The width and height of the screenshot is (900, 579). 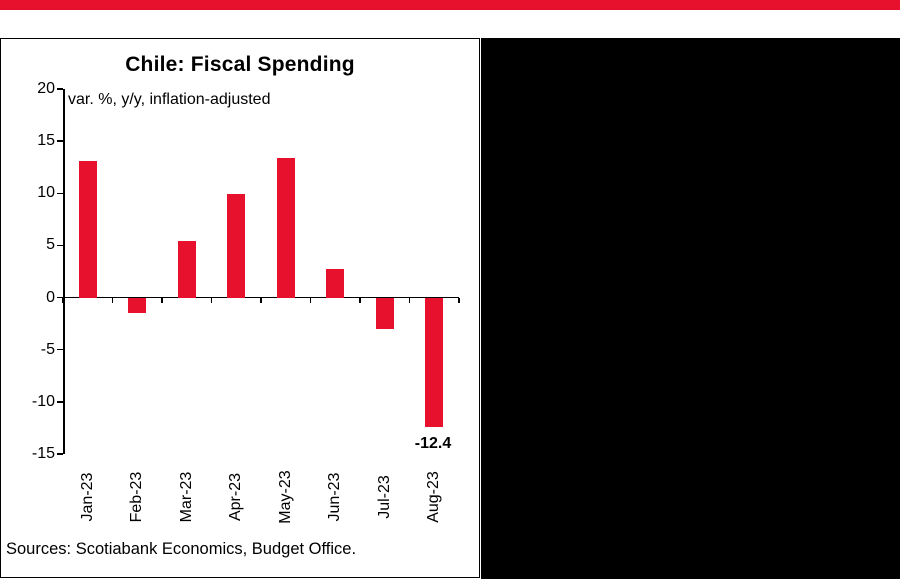 What do you see at coordinates (384, 497) in the screenshot?
I see `x-tick-label: Jul-23` at bounding box center [384, 497].